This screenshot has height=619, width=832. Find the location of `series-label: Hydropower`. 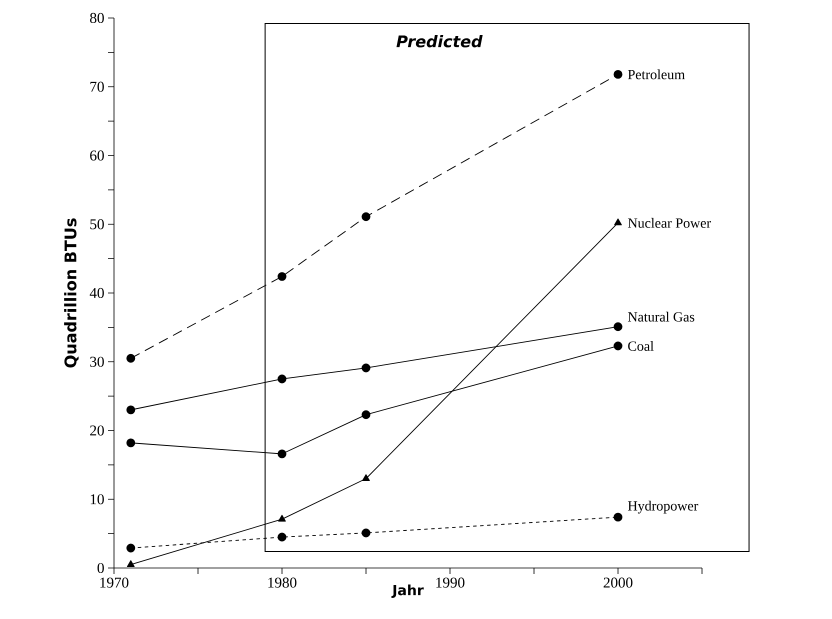

series-label: Hydropower is located at coordinates (663, 507).